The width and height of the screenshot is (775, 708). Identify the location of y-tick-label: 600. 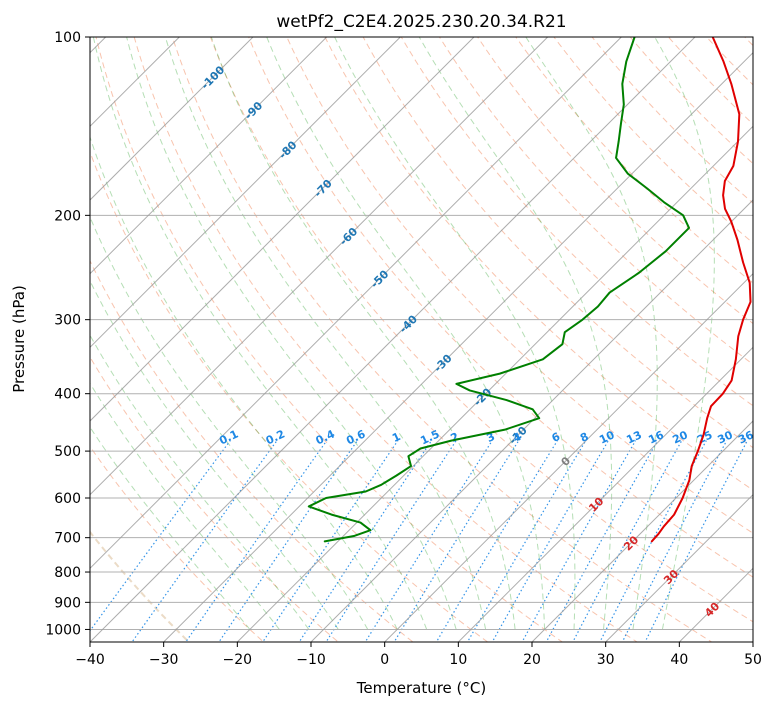
(67, 499).